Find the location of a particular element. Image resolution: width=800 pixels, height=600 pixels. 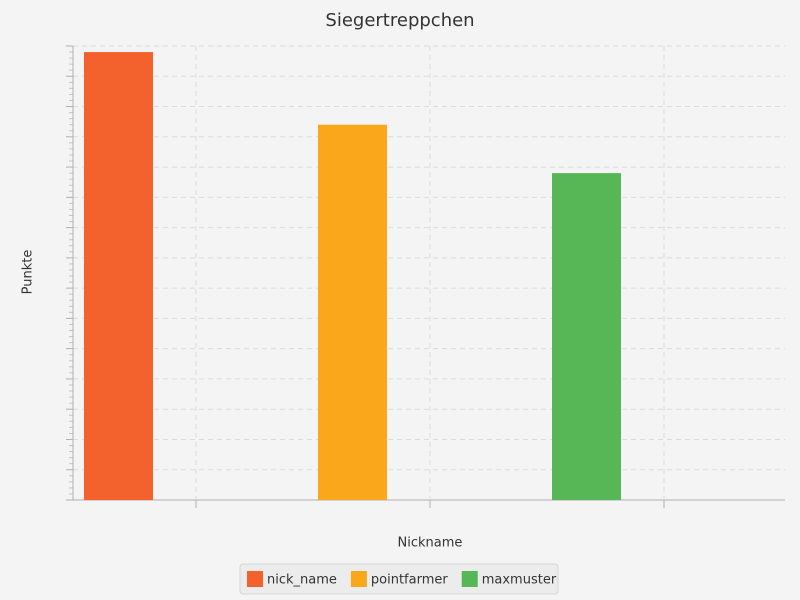

legend-label: nick_name is located at coordinates (302, 580).